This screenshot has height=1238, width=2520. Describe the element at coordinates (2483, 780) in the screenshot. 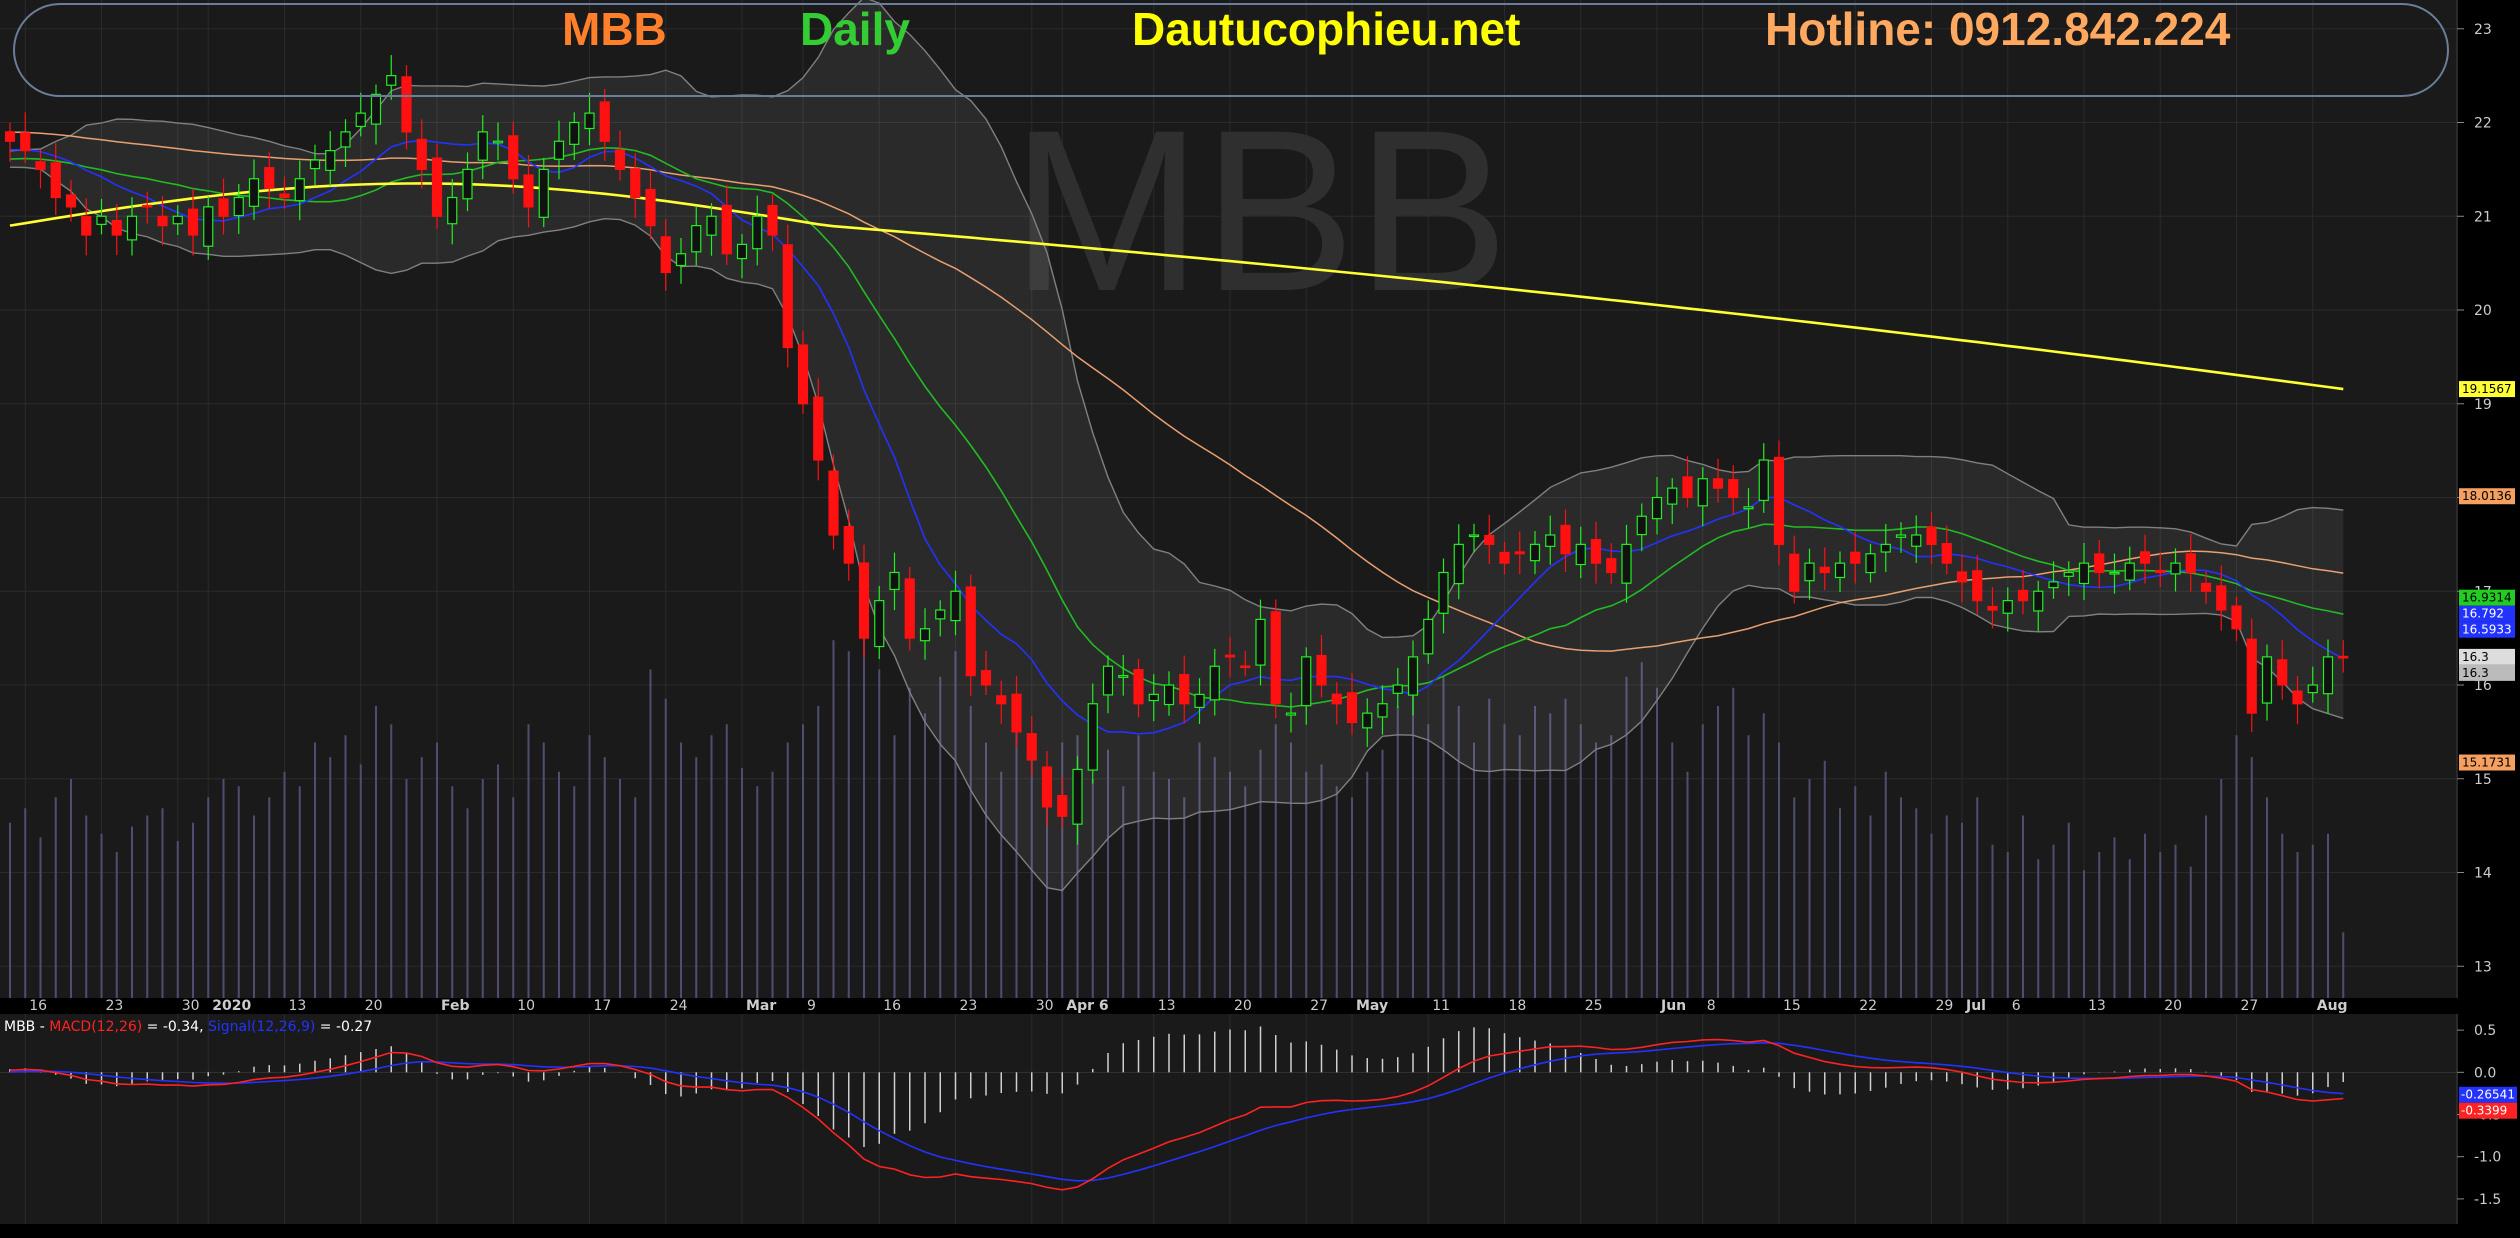

I see `price-tick-label: 15` at that location.